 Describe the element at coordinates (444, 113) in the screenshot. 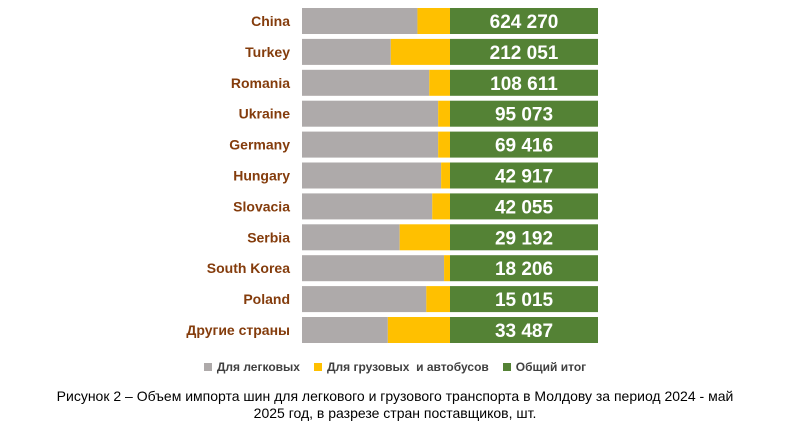

I see `bar-segment-truck-bus-ukraine` at that location.